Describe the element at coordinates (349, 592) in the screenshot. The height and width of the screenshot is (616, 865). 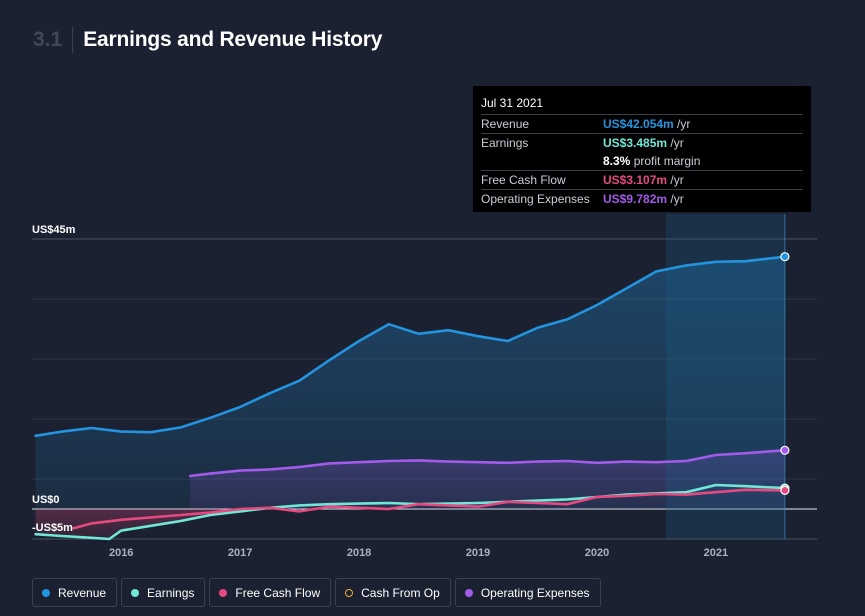
I see `legend-ring-icon` at that location.